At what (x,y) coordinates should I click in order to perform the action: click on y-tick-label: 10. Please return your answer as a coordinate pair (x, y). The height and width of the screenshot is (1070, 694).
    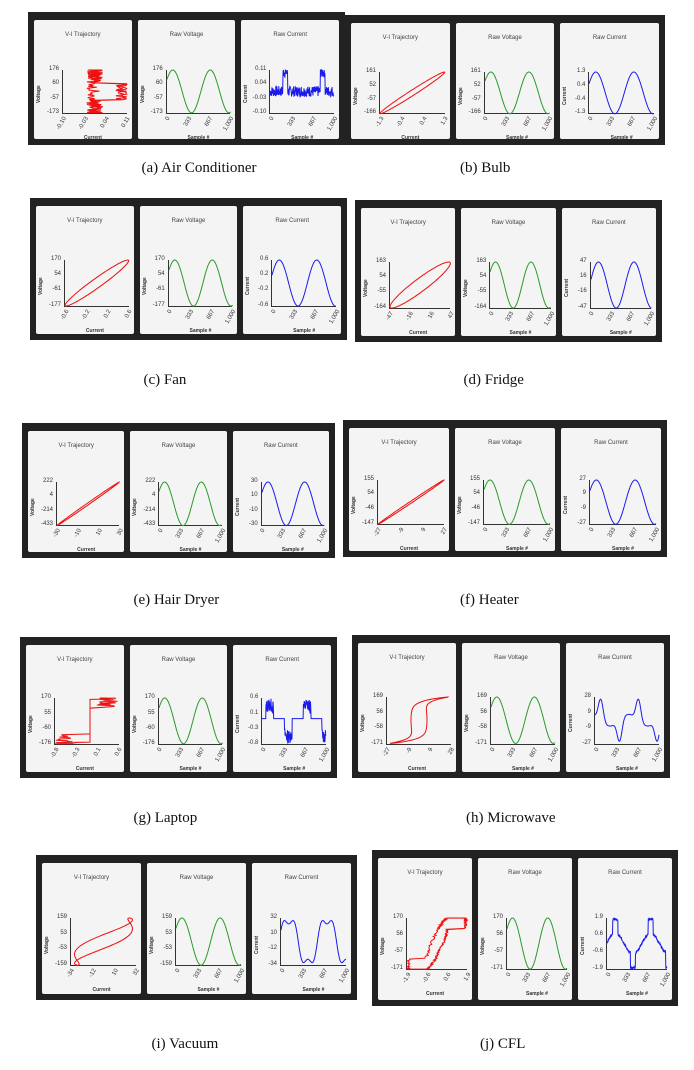
    Looking at the image, I should click on (254, 495).